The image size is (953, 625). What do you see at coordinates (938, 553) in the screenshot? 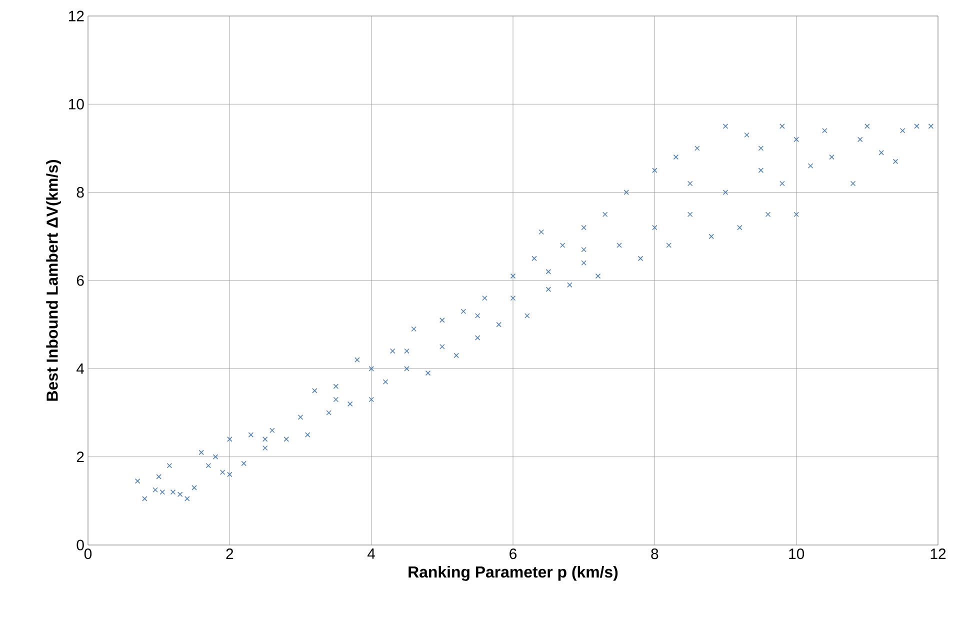
I see `x-tick-label: 12` at bounding box center [938, 553].